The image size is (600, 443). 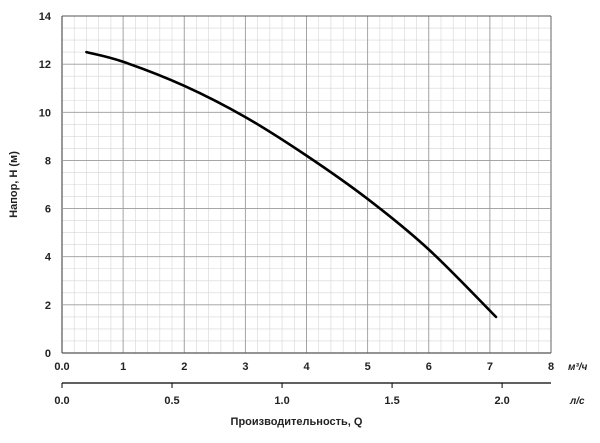 What do you see at coordinates (48, 354) in the screenshot?
I see `y-tick-label: 0` at bounding box center [48, 354].